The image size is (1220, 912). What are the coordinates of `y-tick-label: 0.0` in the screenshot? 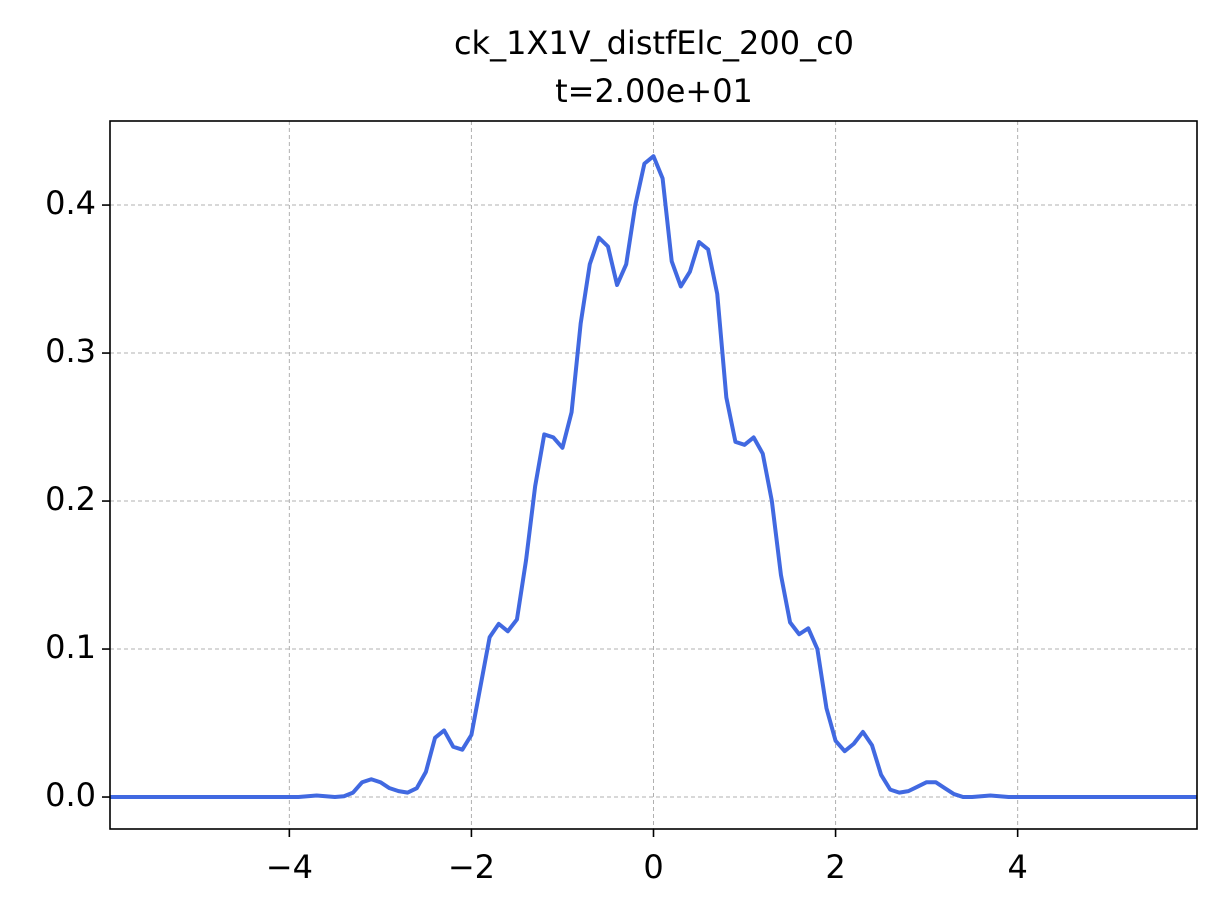 It's located at (70, 795).